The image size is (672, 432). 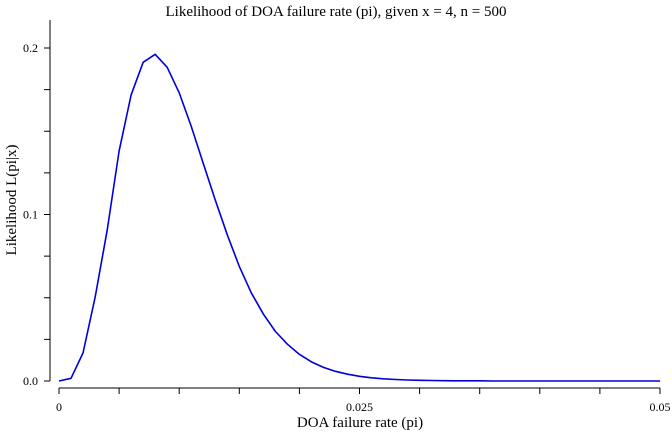 I want to click on x-tick-label: 0, so click(x=59, y=407).